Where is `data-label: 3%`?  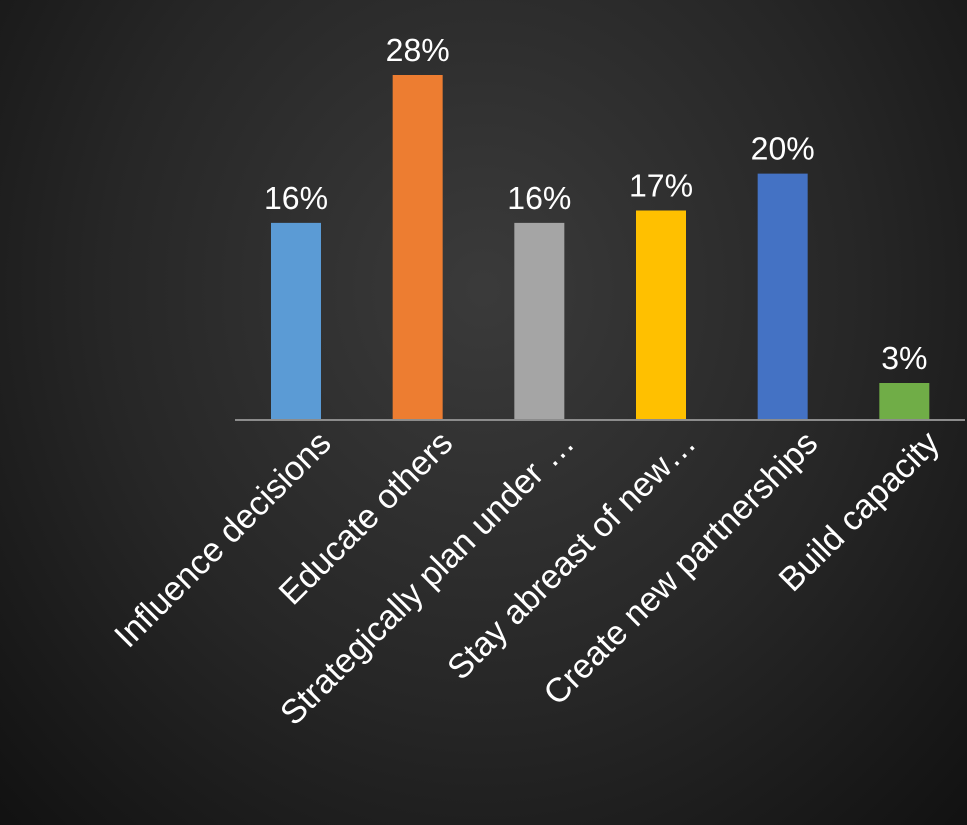 data-label: 3% is located at coordinates (904, 358).